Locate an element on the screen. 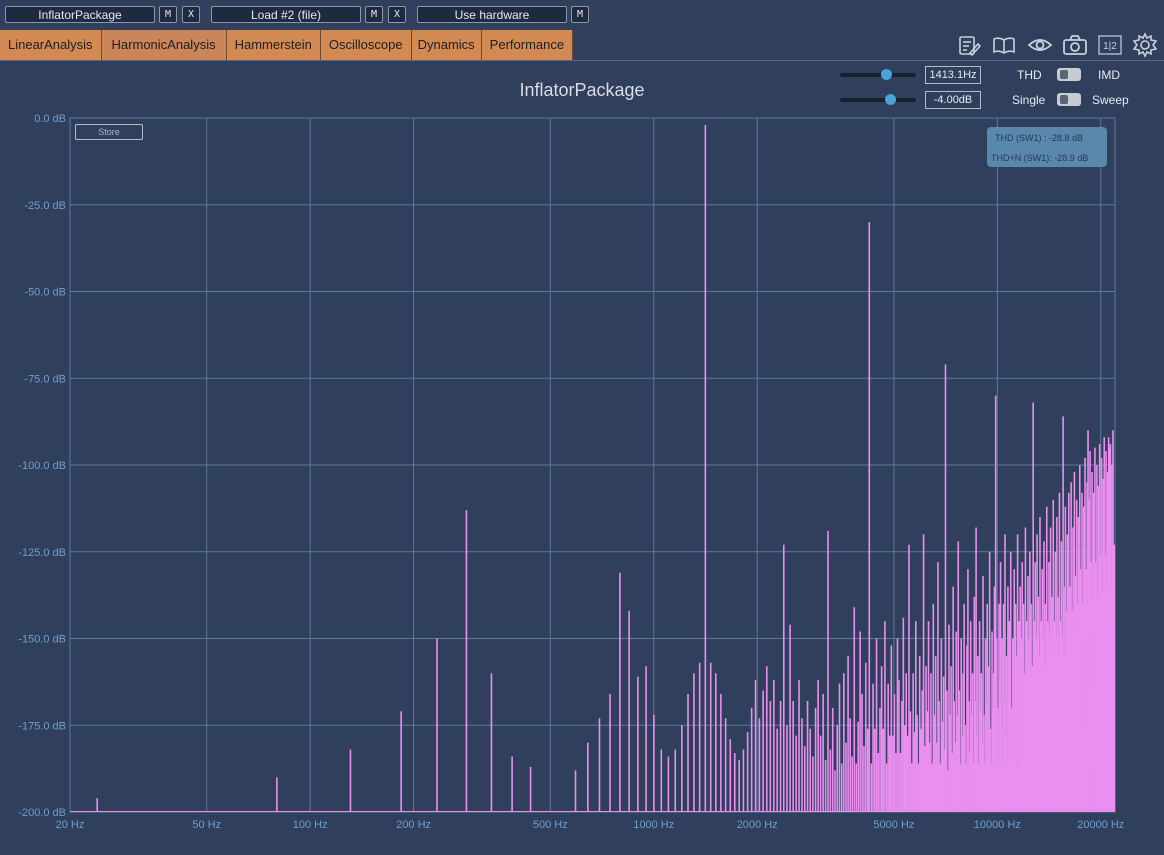 Image resolution: width=1164 pixels, height=855 pixels. y-tick-label: 0.0 dB is located at coordinates (50, 119).